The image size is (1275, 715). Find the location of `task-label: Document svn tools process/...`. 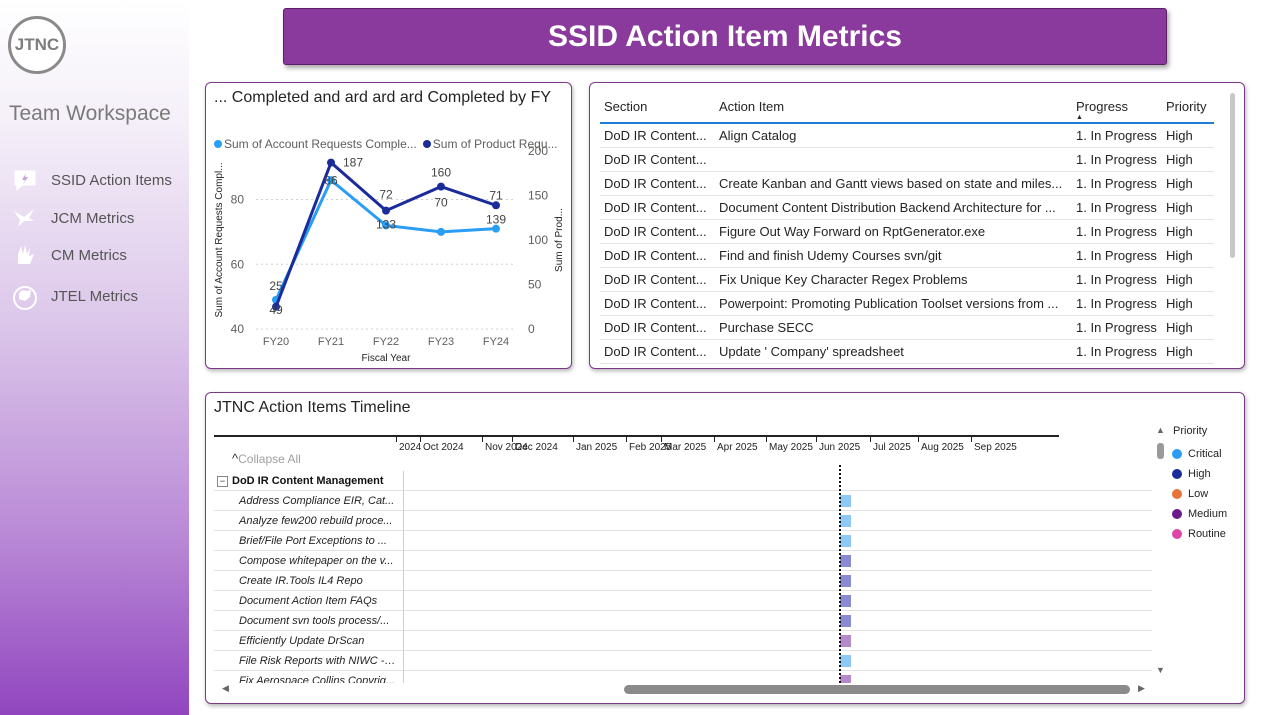

task-label: Document svn tools process/... is located at coordinates (314, 621).